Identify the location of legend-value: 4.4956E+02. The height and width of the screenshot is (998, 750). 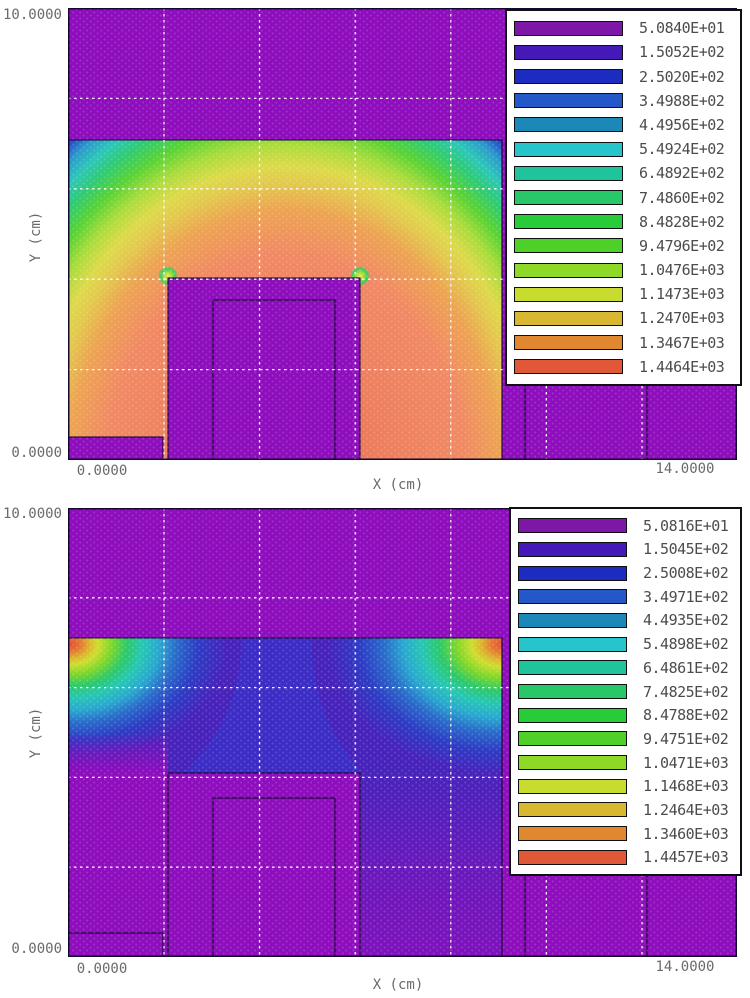
(682, 124).